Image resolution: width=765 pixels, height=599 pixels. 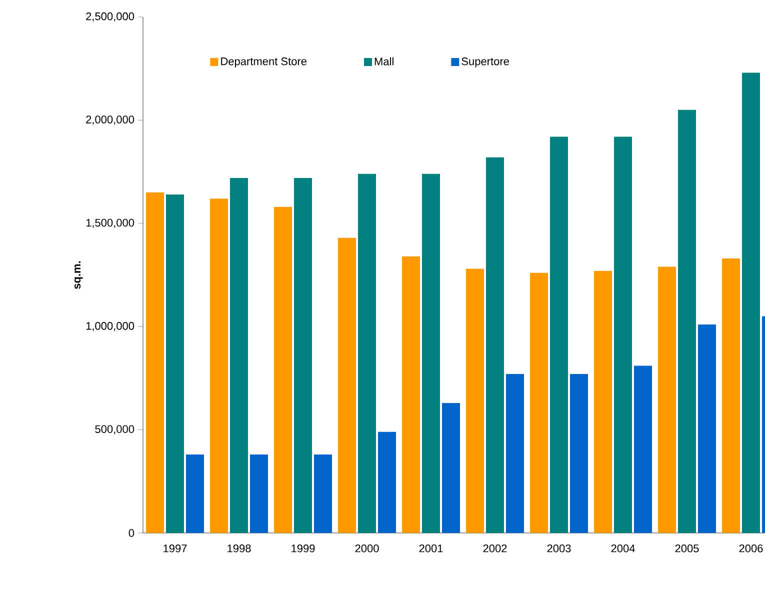 What do you see at coordinates (687, 548) in the screenshot?
I see `x-tick-label: 2005` at bounding box center [687, 548].